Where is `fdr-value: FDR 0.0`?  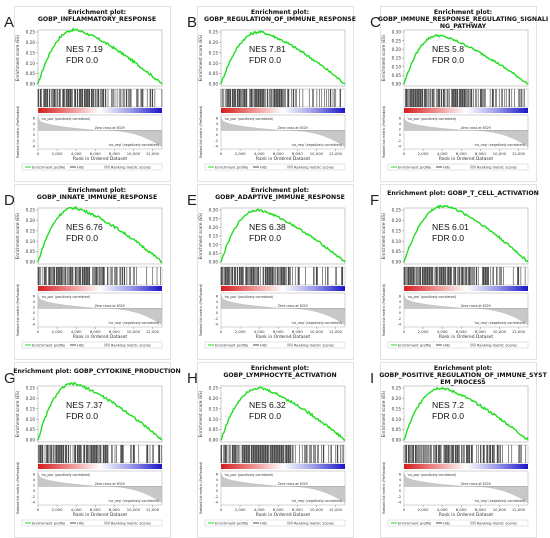 fdr-value: FDR 0.0 is located at coordinates (448, 60).